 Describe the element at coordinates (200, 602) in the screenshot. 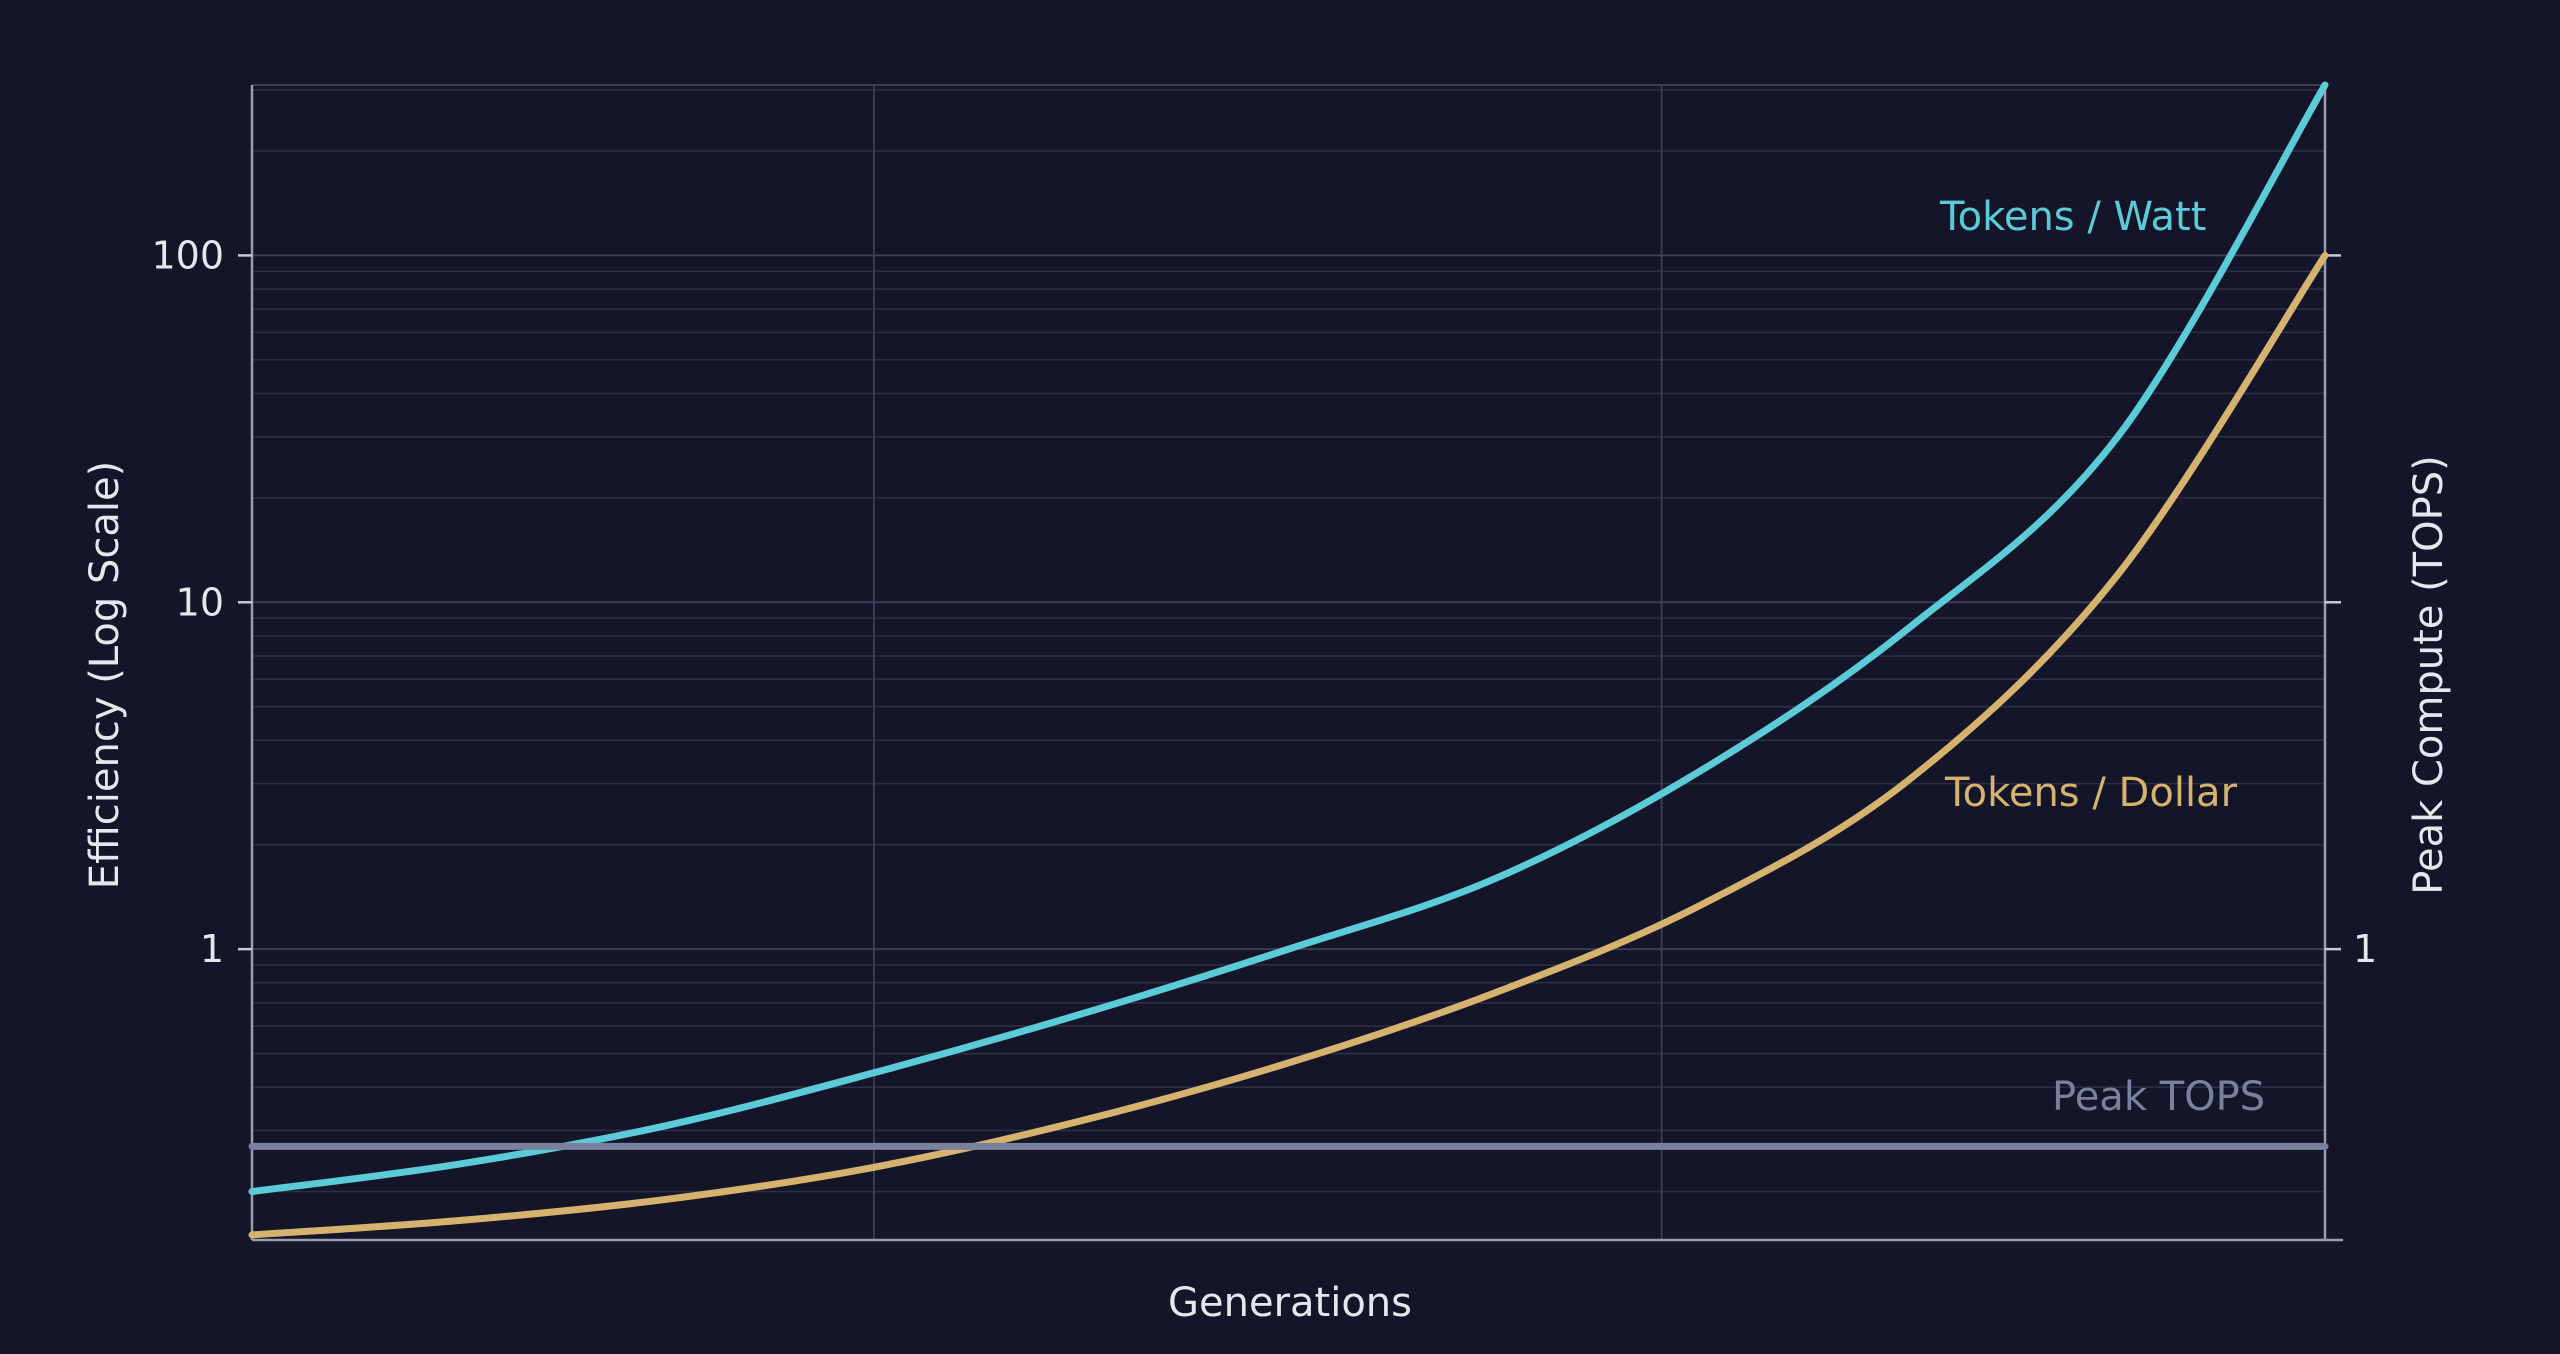

I see `y-tick-label: 10` at that location.